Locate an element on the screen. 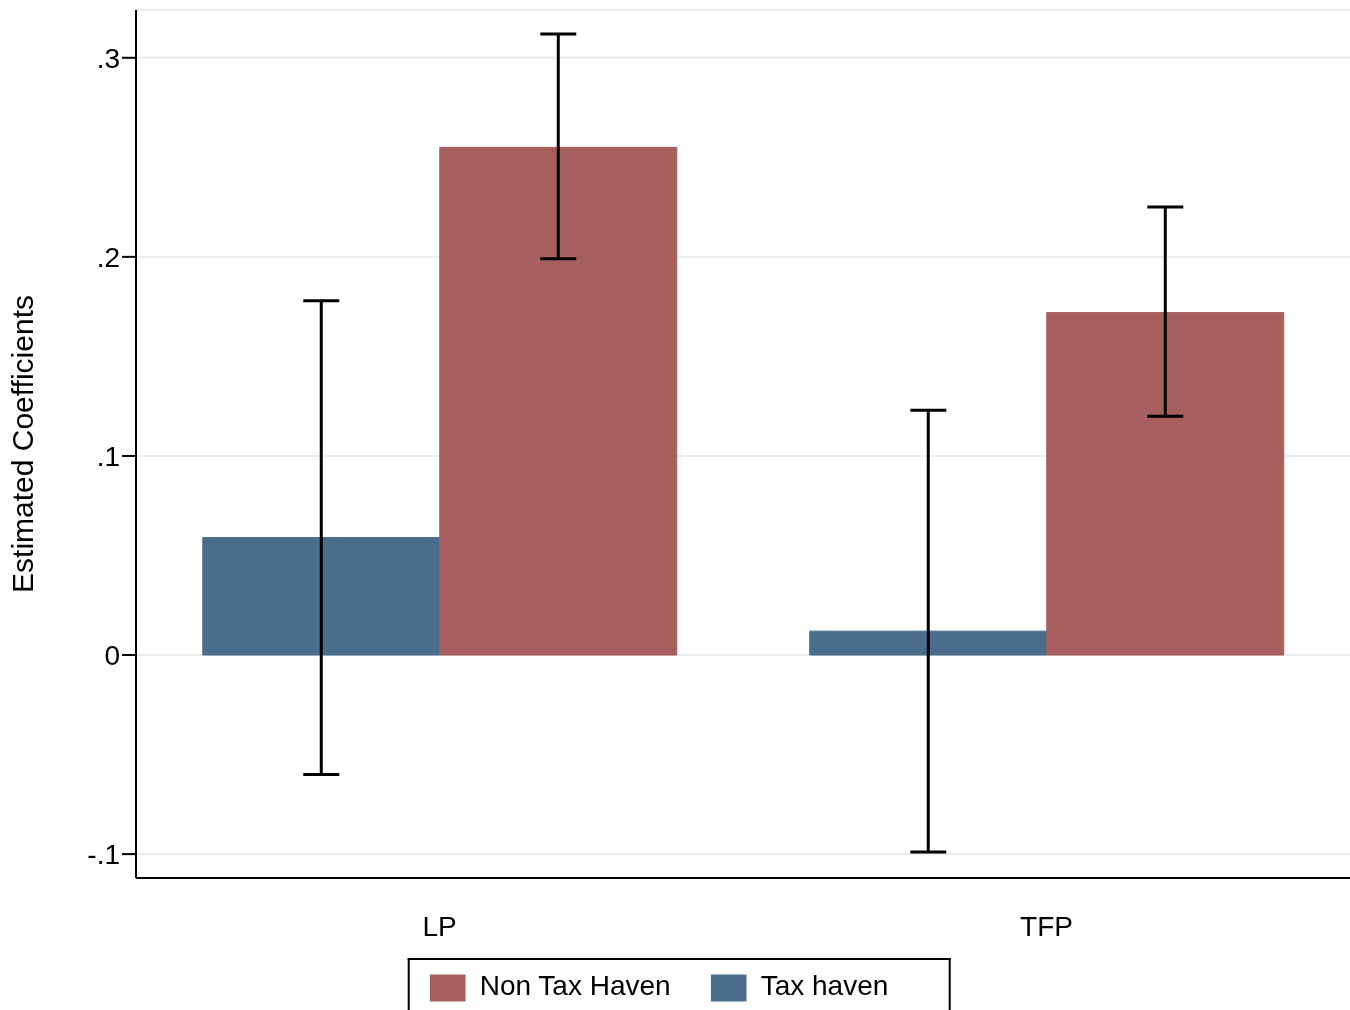  legend-label: Tax haven is located at coordinates (824, 986).